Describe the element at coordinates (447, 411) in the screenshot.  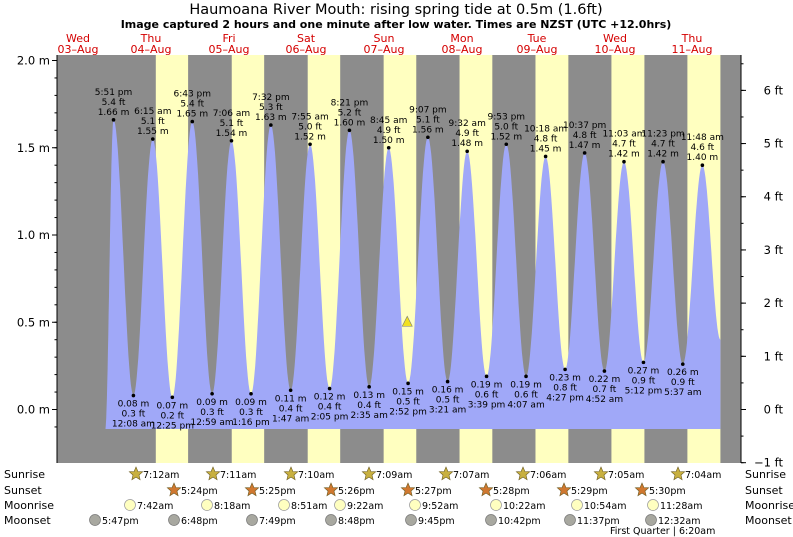
I see `low-tide-time: 3:21 am` at that location.